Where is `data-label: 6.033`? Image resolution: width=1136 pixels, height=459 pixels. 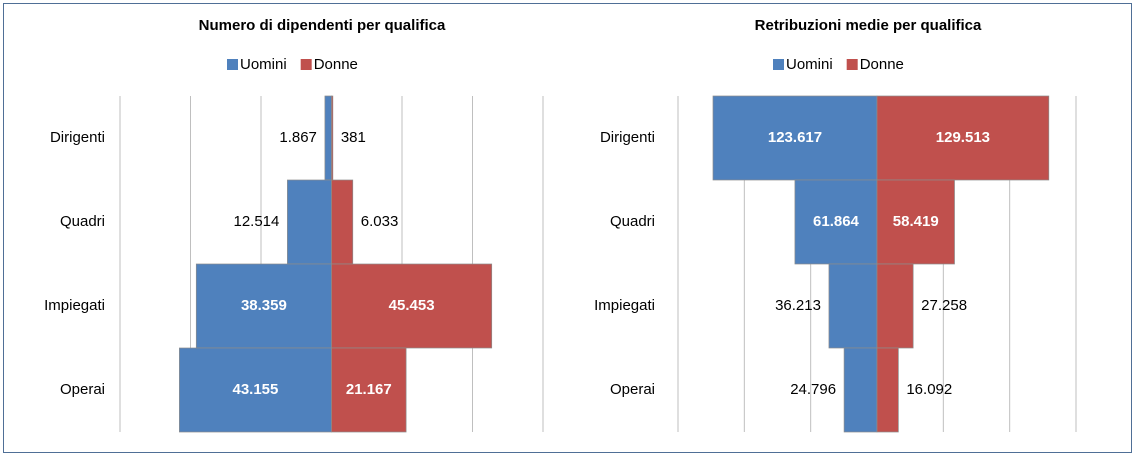
data-label: 6.033 is located at coordinates (380, 221).